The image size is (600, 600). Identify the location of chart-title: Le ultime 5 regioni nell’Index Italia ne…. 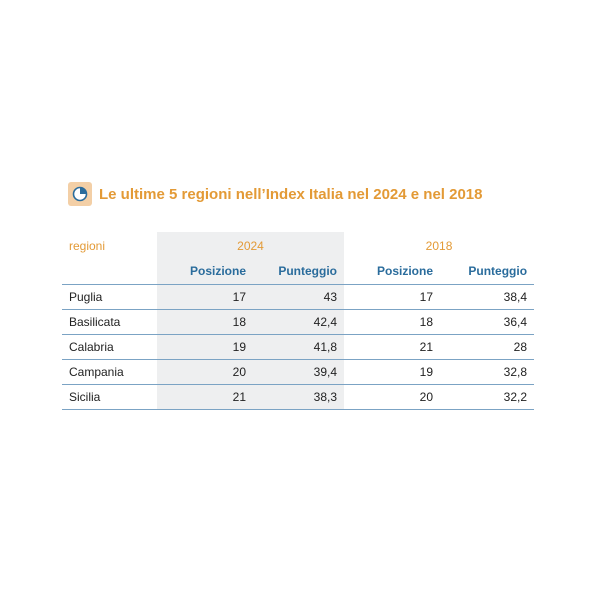
(291, 194).